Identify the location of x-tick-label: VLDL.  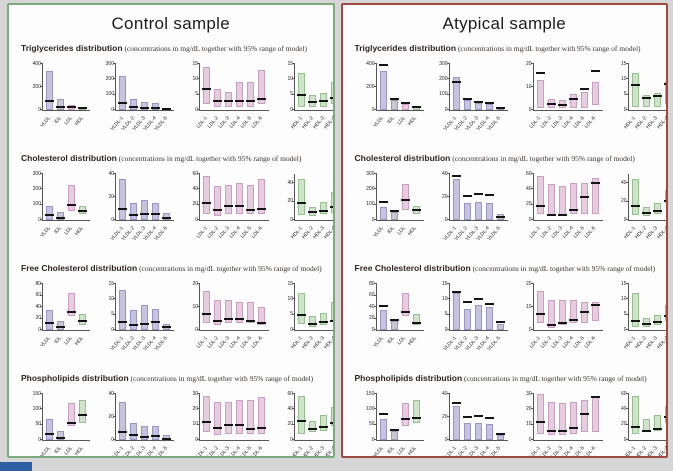
(45, 451).